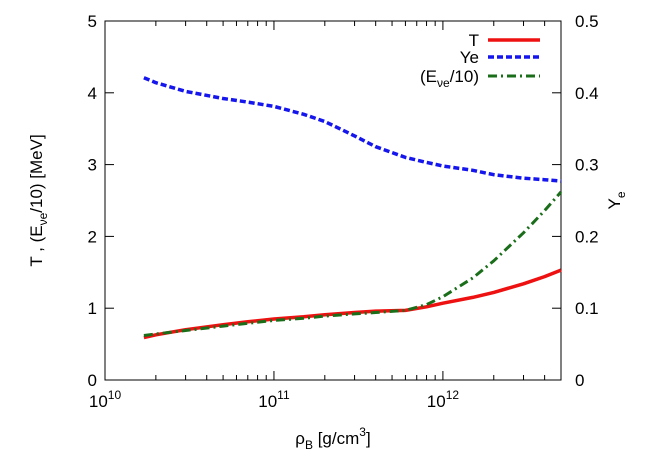 The height and width of the screenshot is (457, 654). What do you see at coordinates (92, 165) in the screenshot?
I see `y-left-tick-label: 3` at bounding box center [92, 165].